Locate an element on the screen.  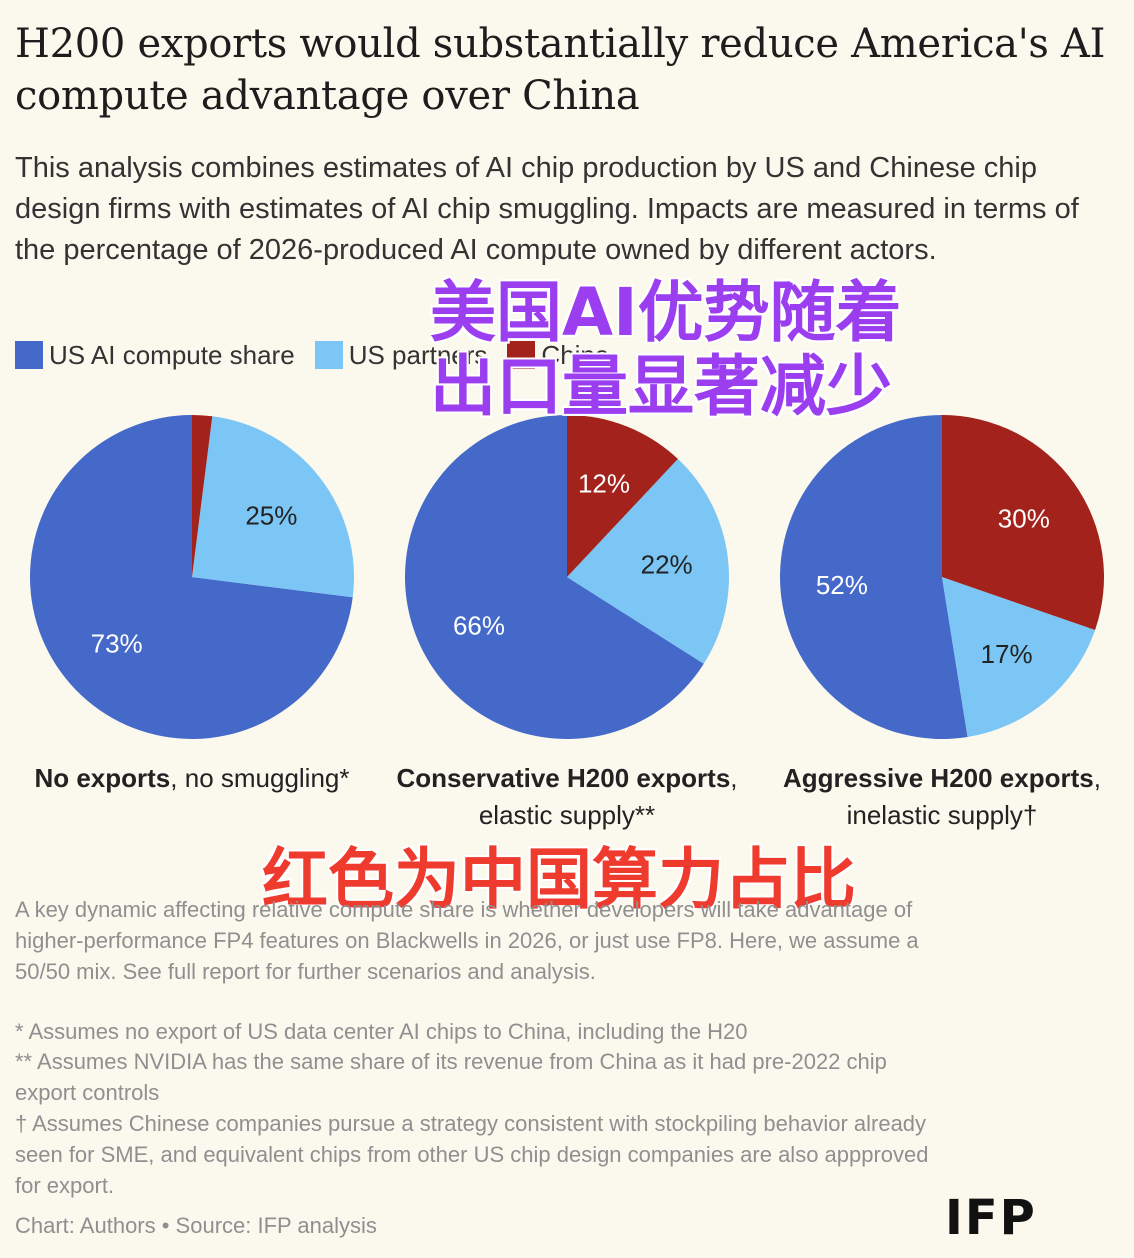
pie-chart-no-exports: 73% 25% is located at coordinates (192, 577).